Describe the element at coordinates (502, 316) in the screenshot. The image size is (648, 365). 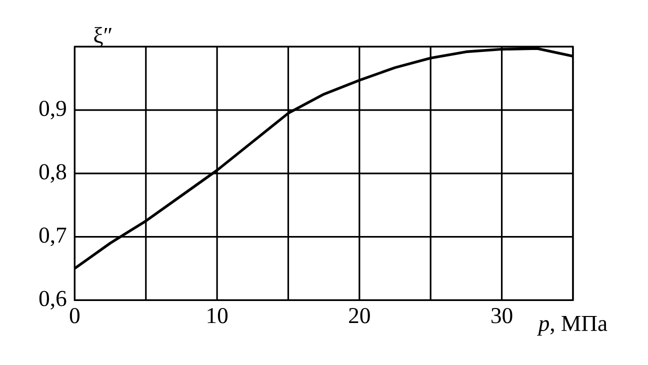
I see `x-tick-label: 30` at that location.